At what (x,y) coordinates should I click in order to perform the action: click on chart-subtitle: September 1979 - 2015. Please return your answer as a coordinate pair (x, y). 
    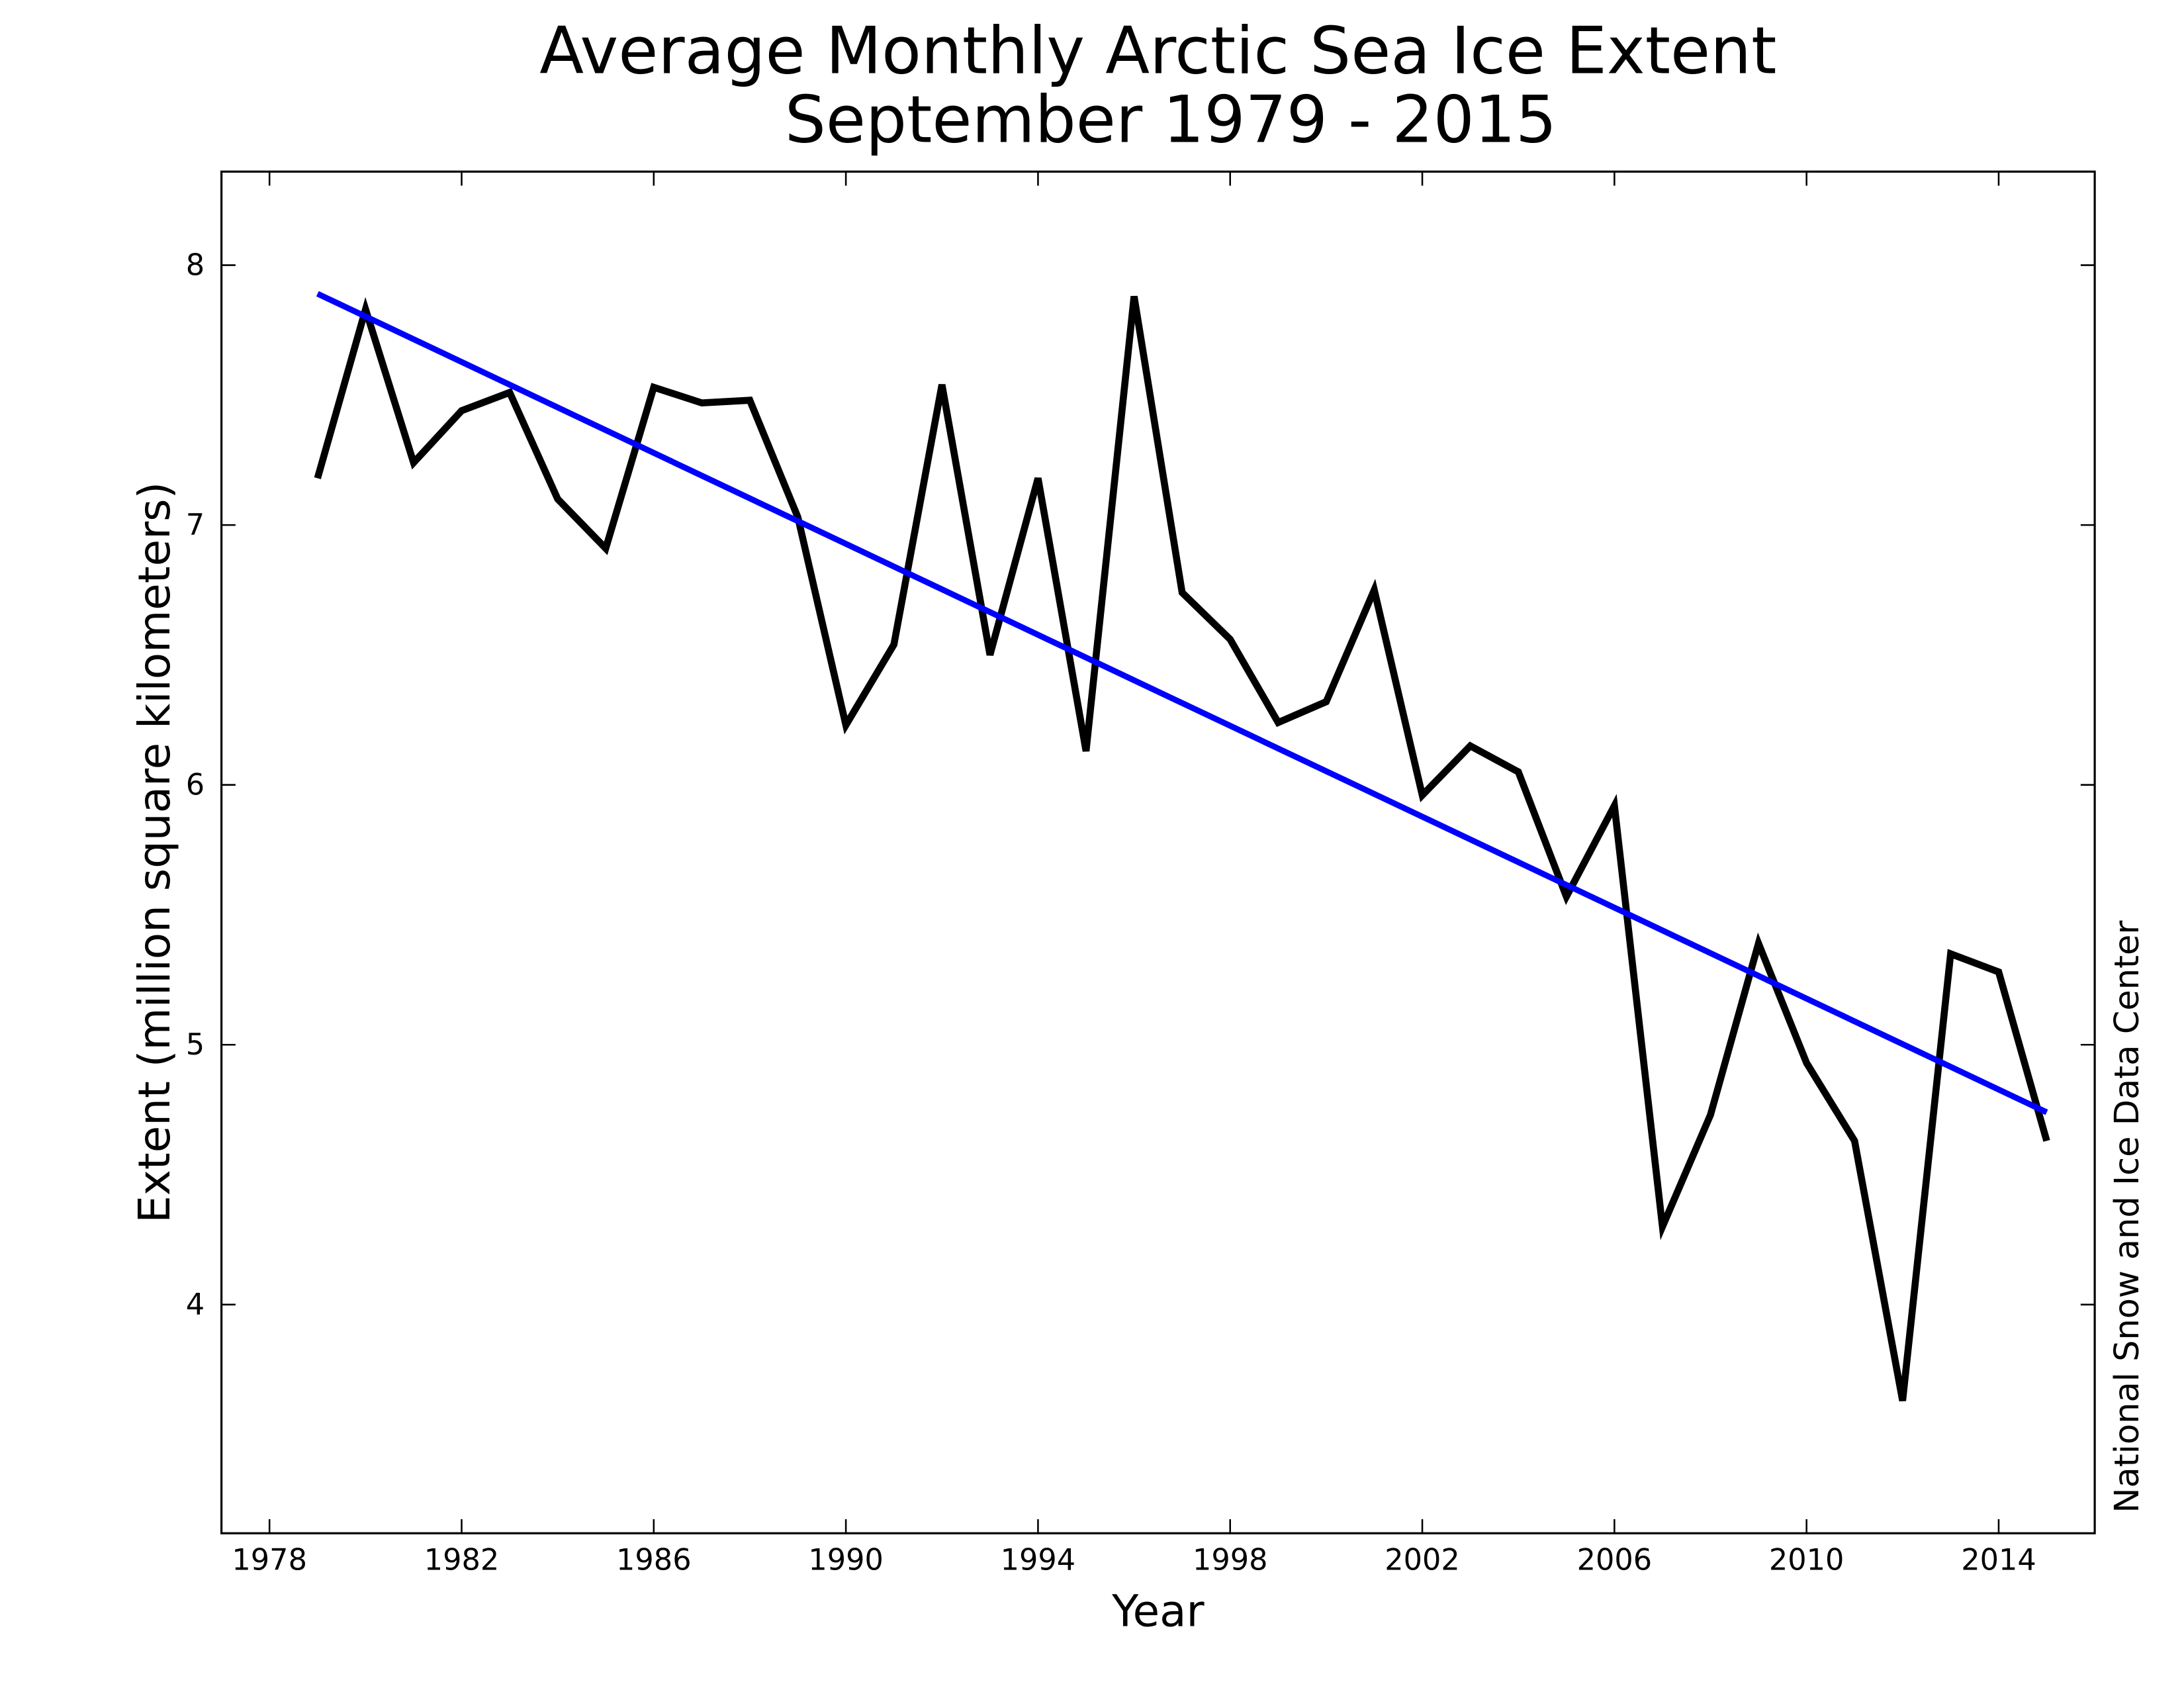
    Looking at the image, I should click on (1171, 120).